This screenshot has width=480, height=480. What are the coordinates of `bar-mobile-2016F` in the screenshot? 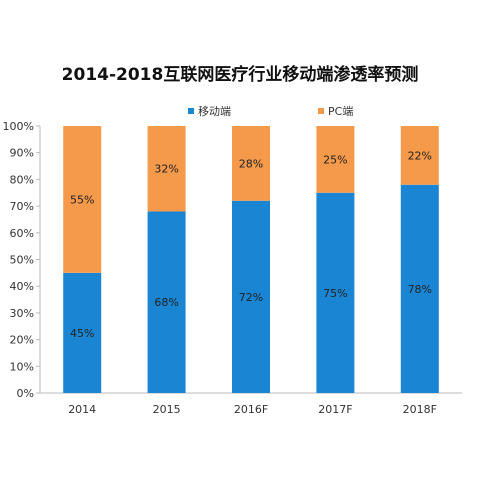 It's located at (251, 296).